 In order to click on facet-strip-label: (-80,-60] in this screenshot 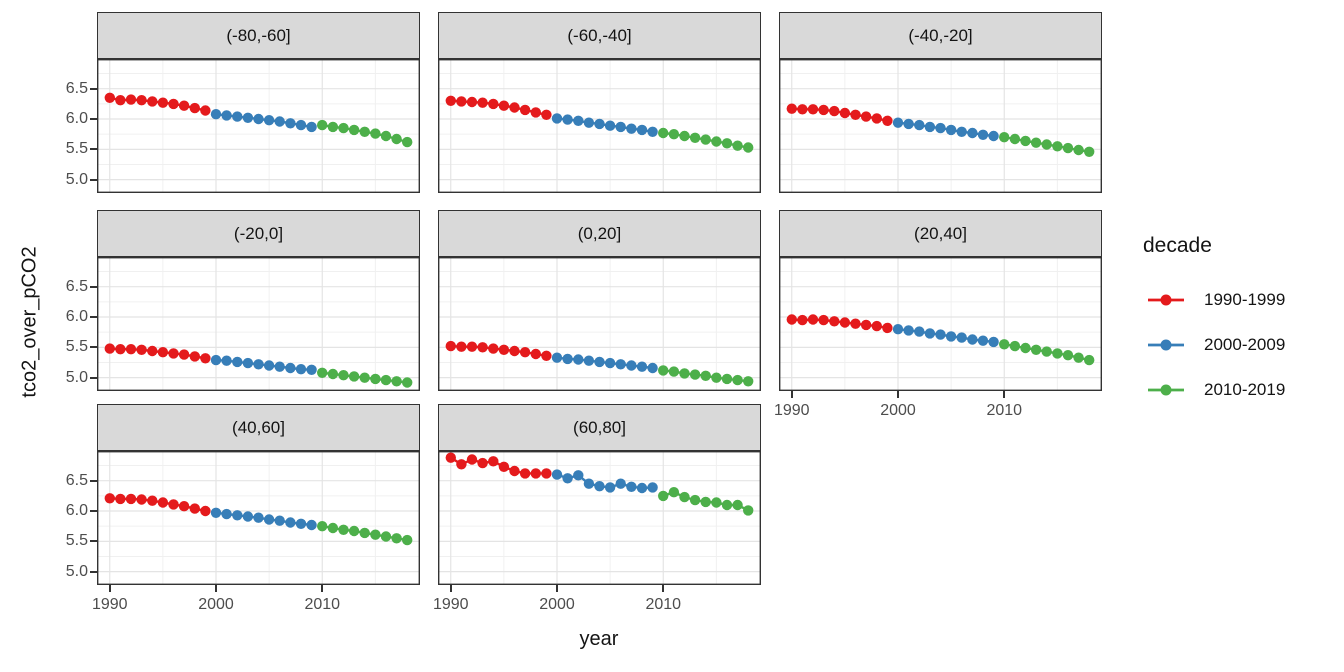, I will do `click(258, 35)`.